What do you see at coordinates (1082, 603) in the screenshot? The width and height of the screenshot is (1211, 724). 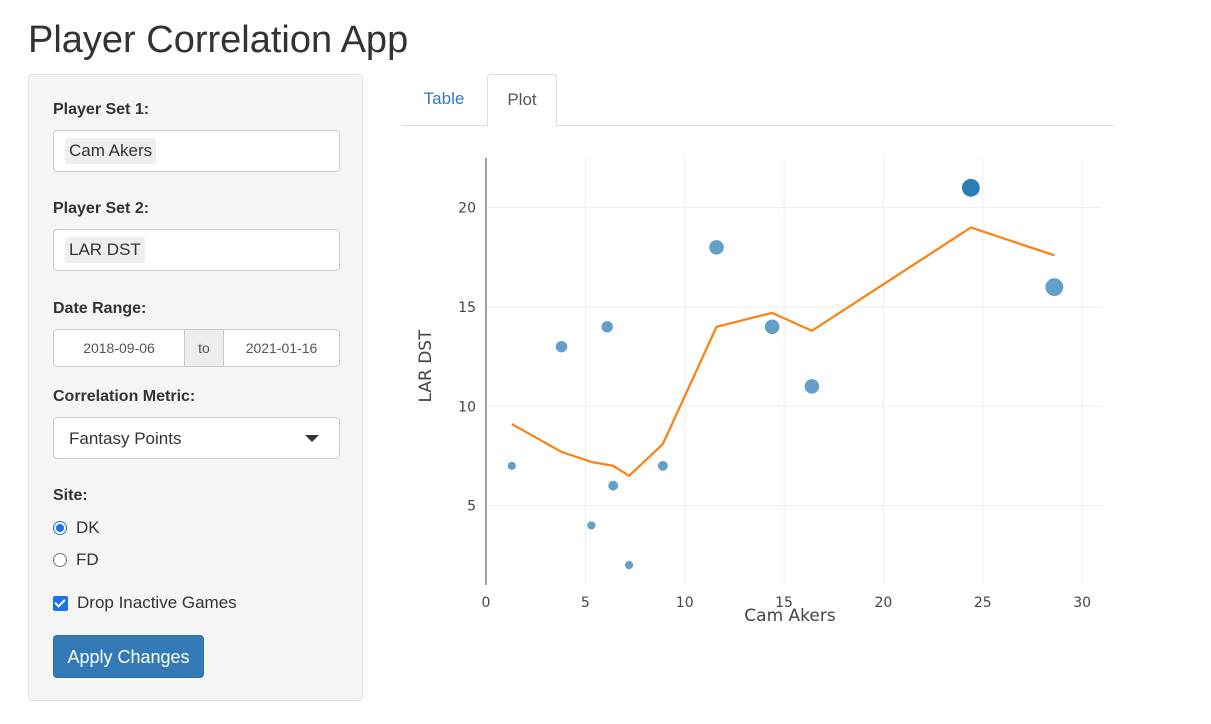 I see `x-tick-label: 30` at bounding box center [1082, 603].